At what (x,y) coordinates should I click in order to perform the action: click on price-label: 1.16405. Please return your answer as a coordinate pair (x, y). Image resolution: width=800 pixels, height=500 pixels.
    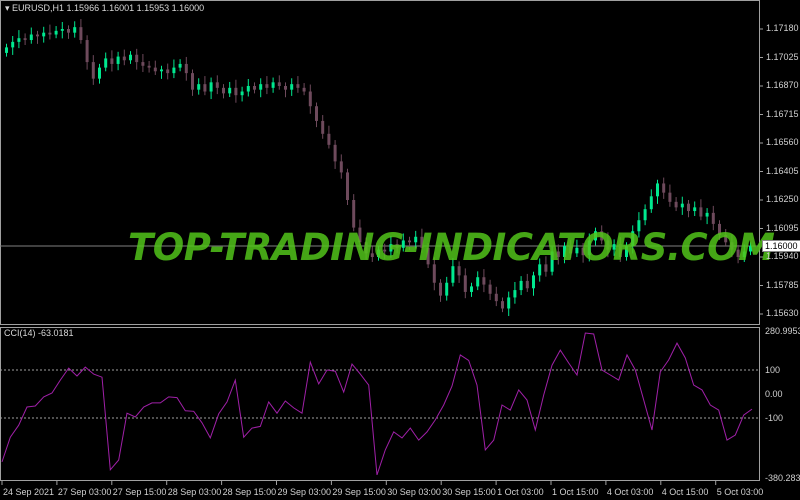
    Looking at the image, I should click on (782, 170).